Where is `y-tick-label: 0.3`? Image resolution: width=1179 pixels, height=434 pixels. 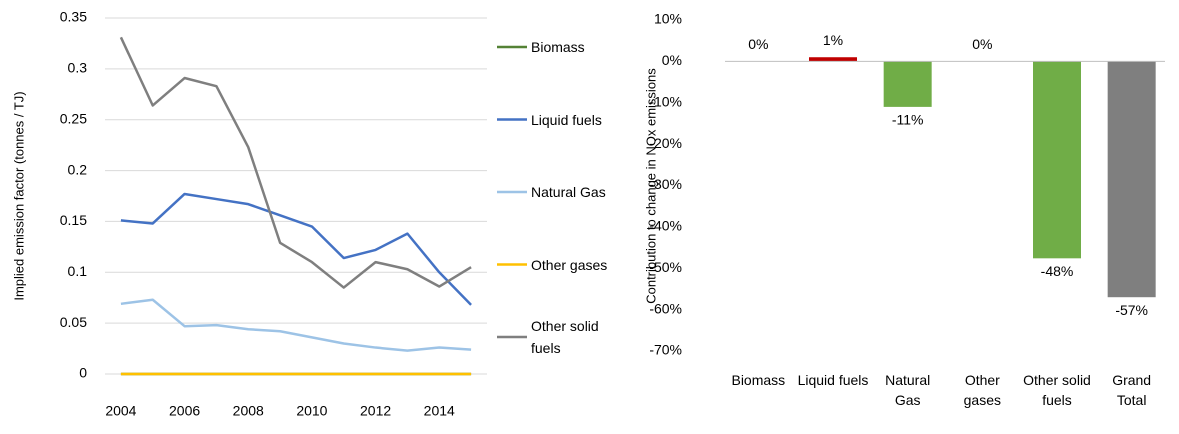 y-tick-label: 0.3 is located at coordinates (78, 68).